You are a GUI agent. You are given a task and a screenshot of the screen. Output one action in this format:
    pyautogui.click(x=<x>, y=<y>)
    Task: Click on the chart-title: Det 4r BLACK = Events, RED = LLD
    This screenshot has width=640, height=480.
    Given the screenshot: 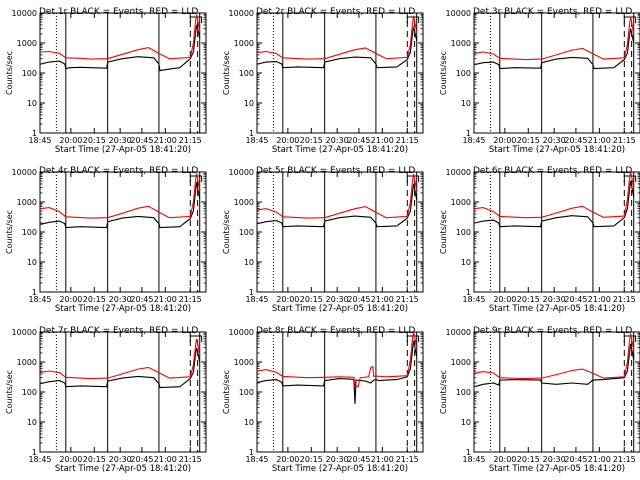 What is the action you would take?
    pyautogui.click(x=118, y=171)
    